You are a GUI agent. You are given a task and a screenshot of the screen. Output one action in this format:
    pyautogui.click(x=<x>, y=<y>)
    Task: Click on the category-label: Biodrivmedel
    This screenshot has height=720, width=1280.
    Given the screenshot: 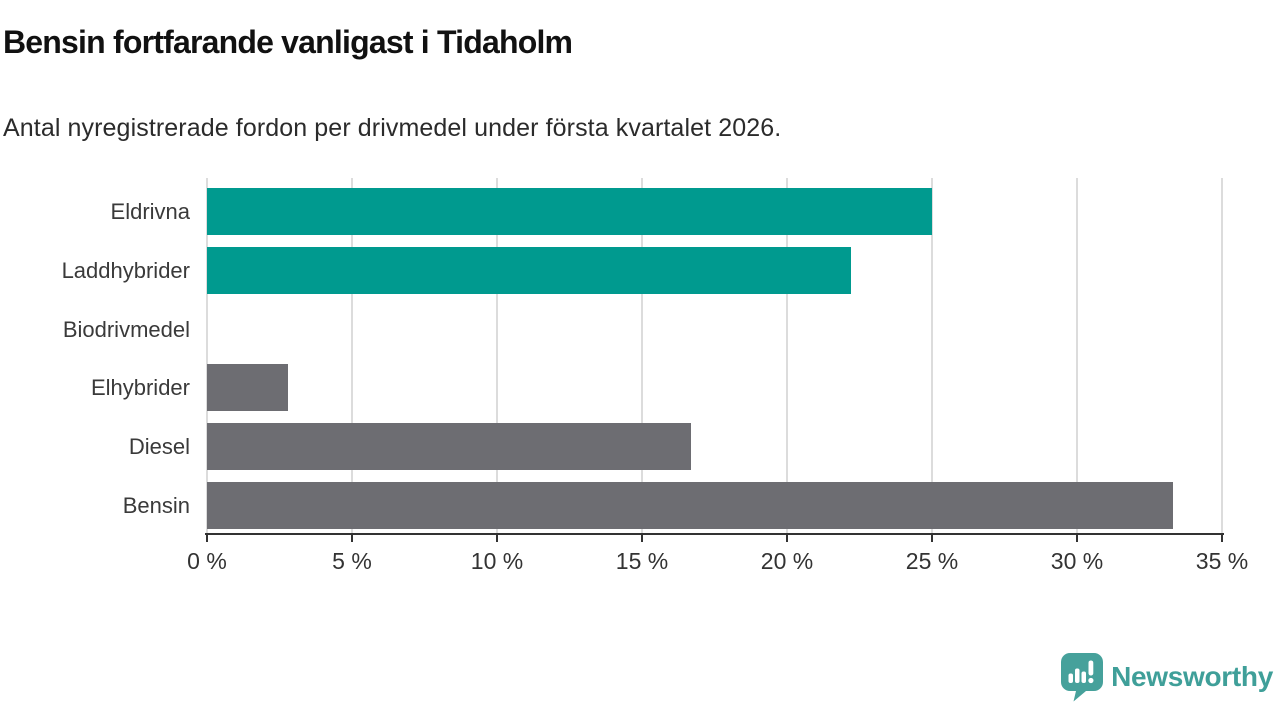 What is the action you would take?
    pyautogui.click(x=126, y=329)
    